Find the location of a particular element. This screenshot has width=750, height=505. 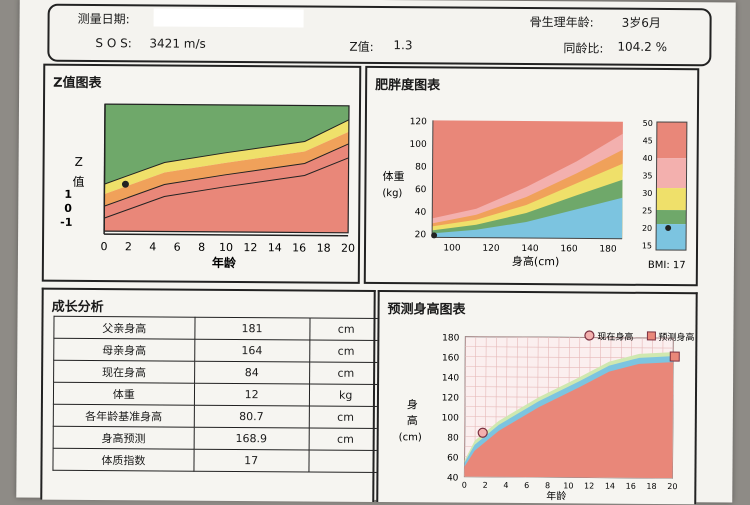

legend-current-marker is located at coordinates (589, 335).